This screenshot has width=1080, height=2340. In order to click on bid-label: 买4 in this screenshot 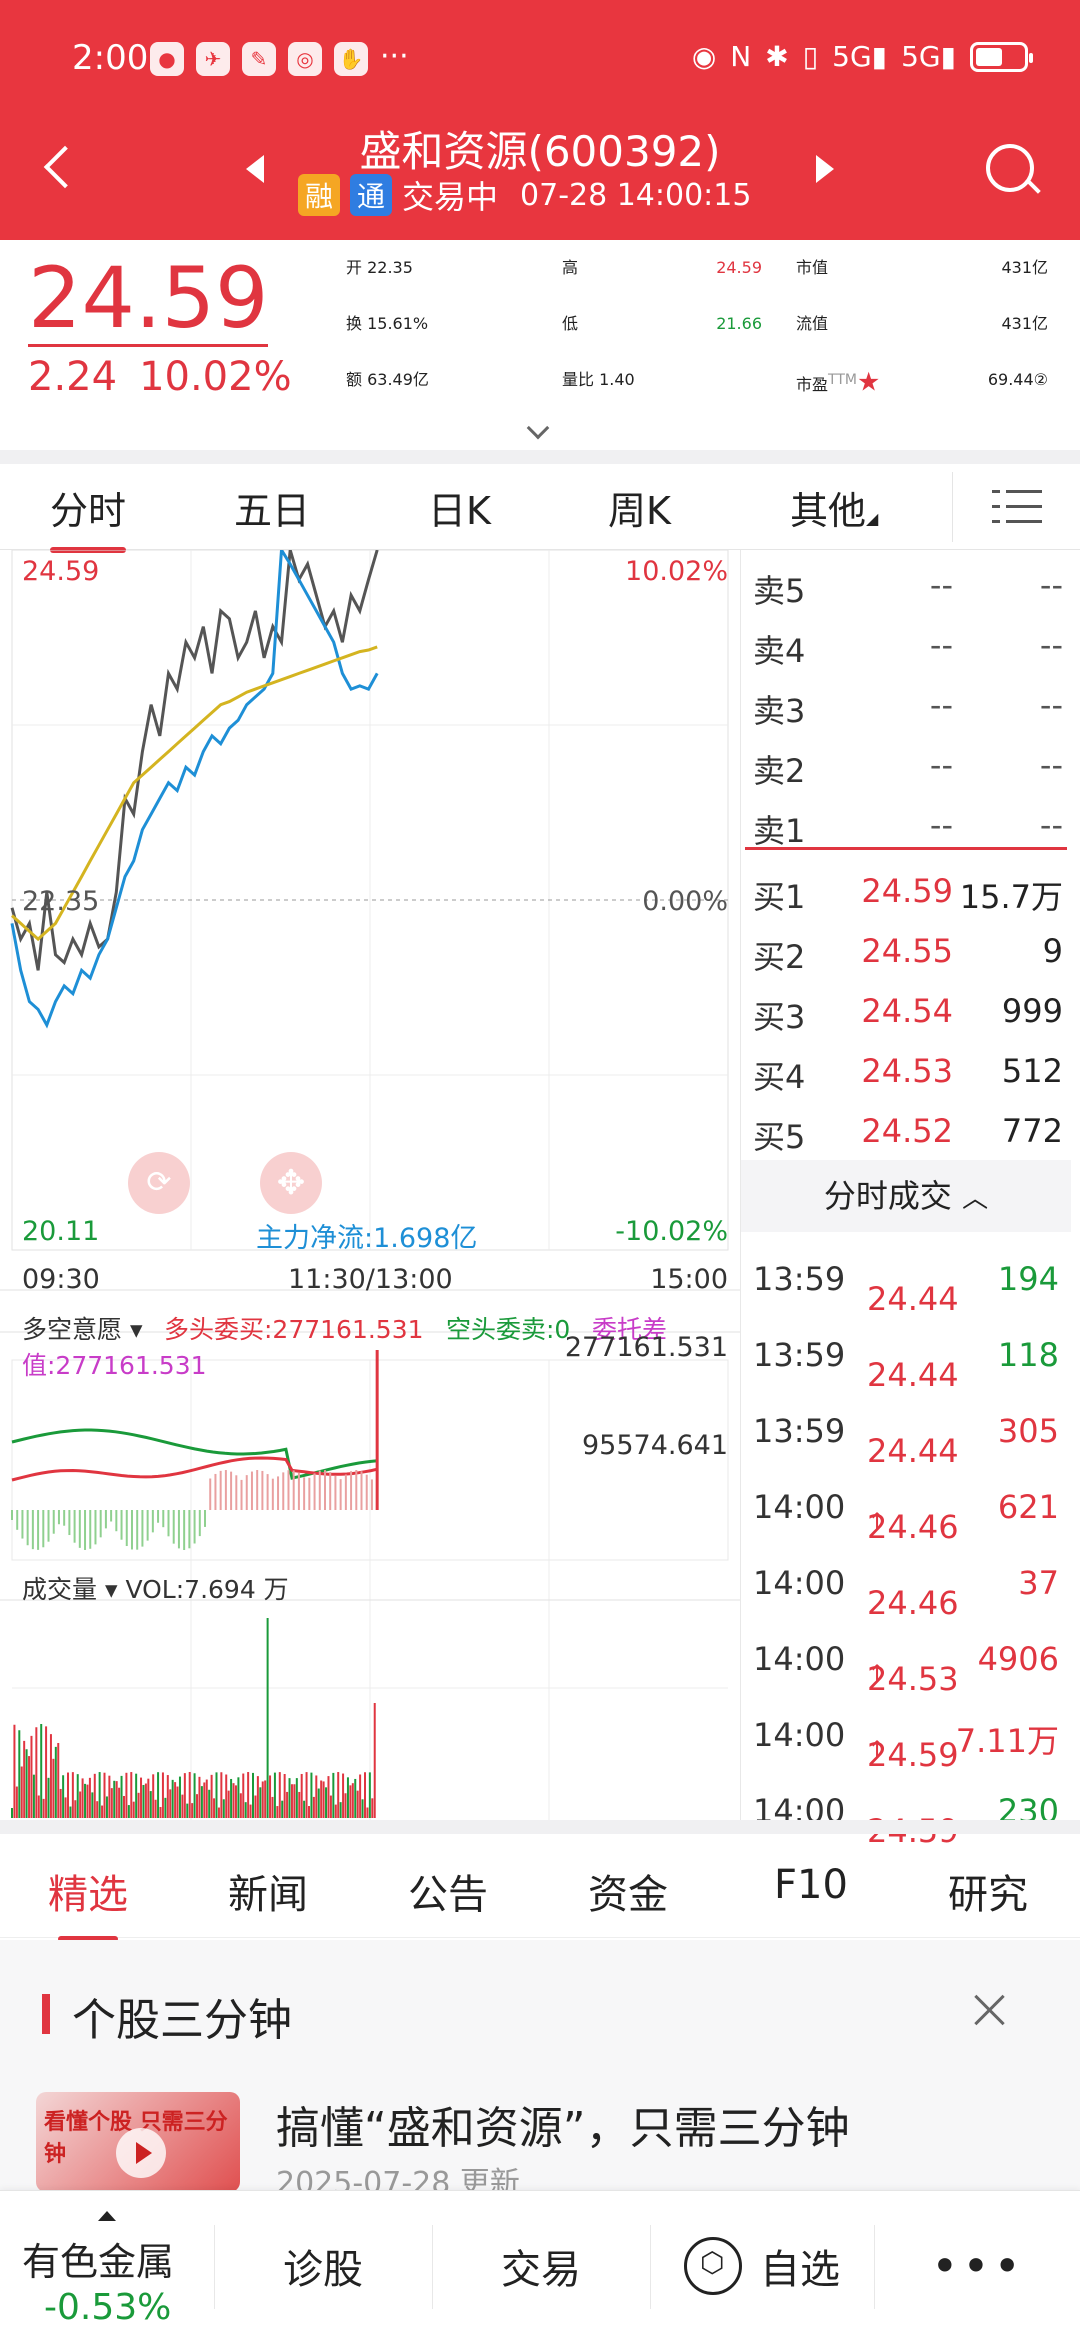, I will do `click(779, 1077)`.